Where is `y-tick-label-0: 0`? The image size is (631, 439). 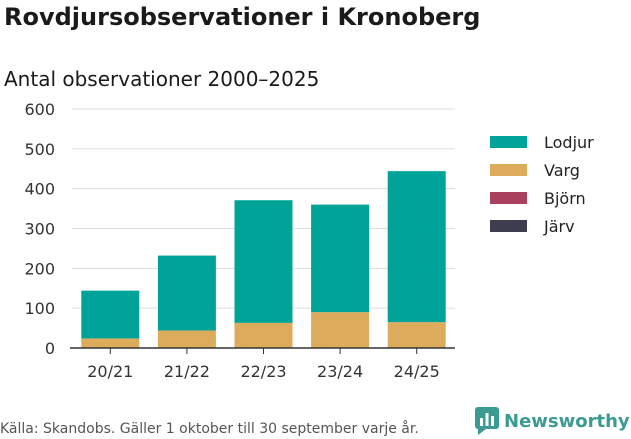 y-tick-label-0: 0 is located at coordinates (50, 348).